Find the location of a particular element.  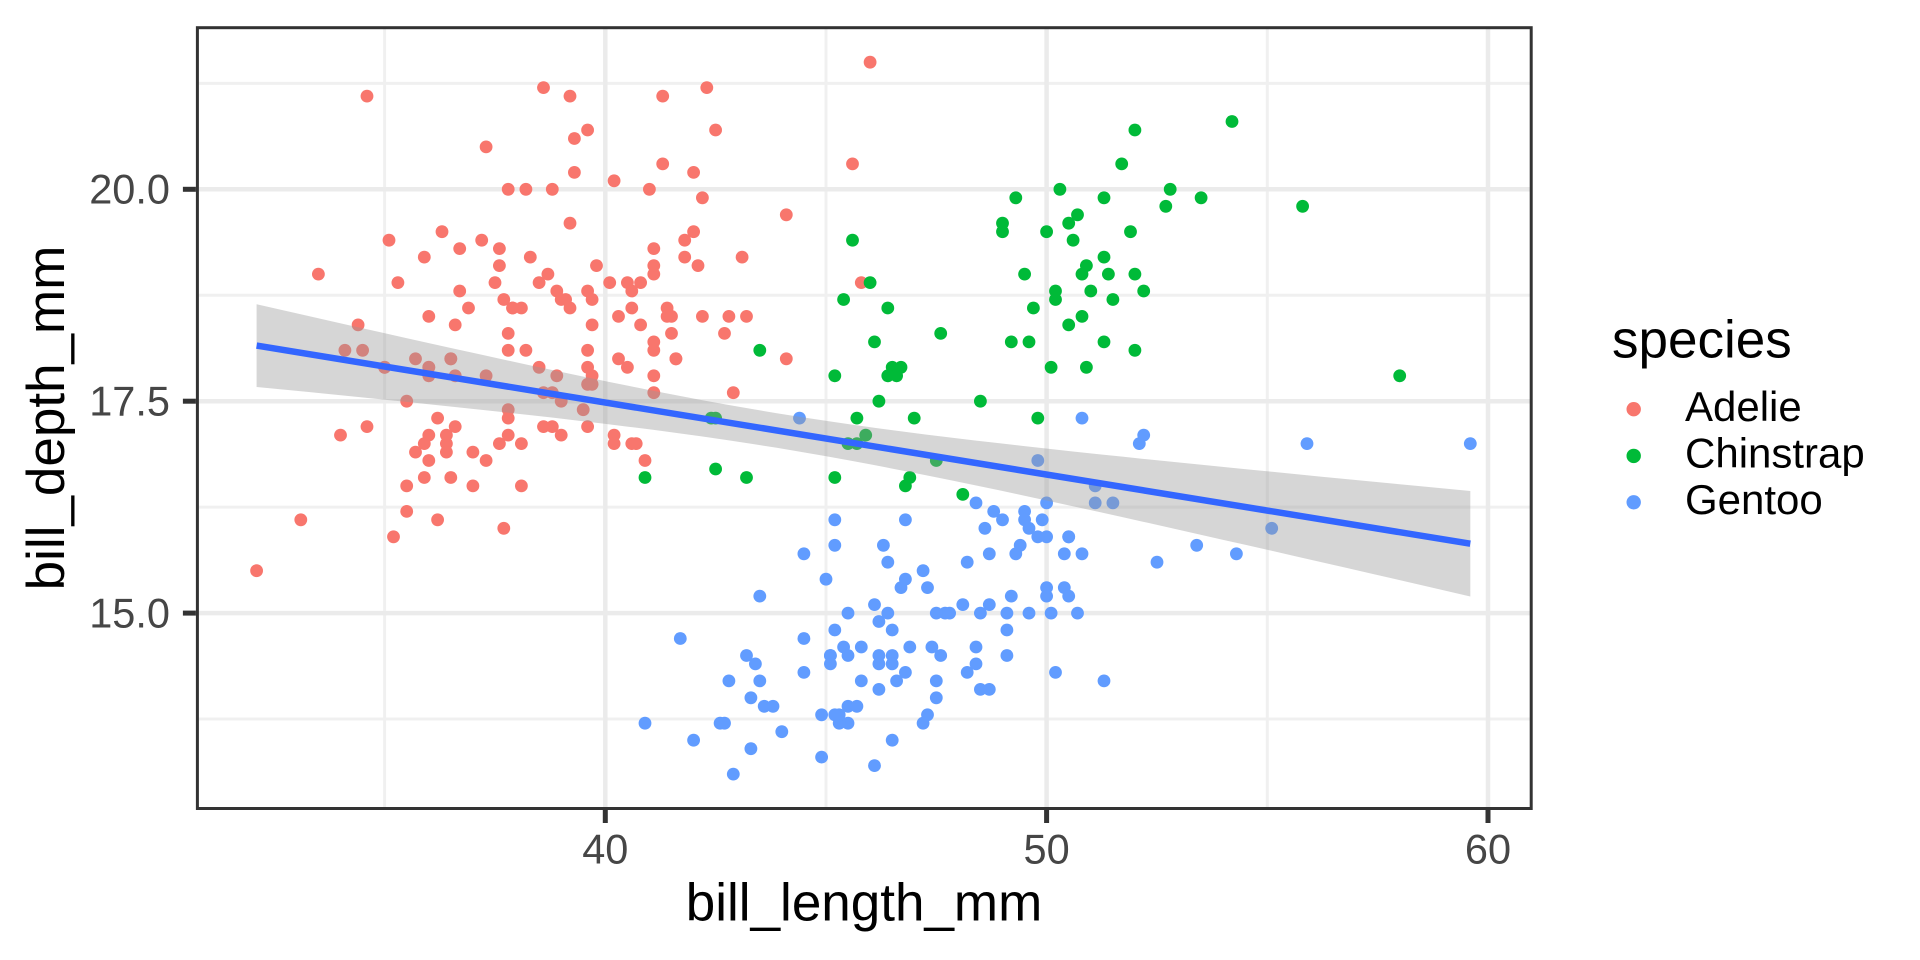

svg-text: 17.5 is located at coordinates (129, 401).